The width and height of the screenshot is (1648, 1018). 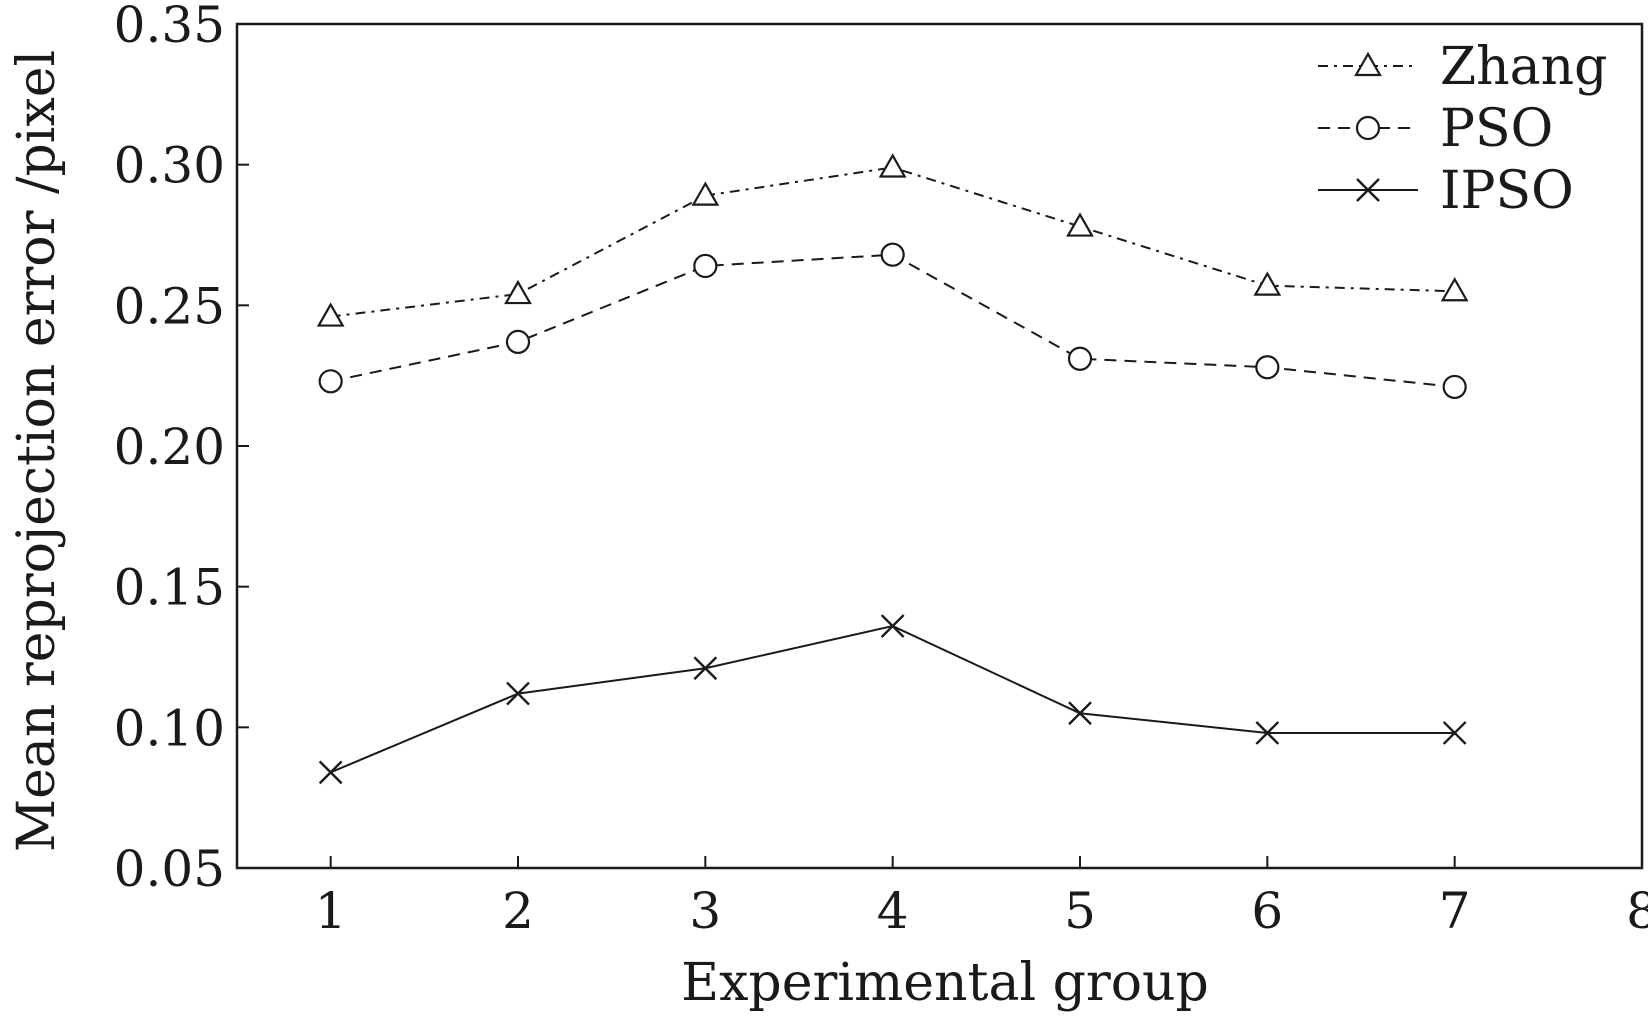 I want to click on y-tick-label: 0.10, so click(x=169, y=728).